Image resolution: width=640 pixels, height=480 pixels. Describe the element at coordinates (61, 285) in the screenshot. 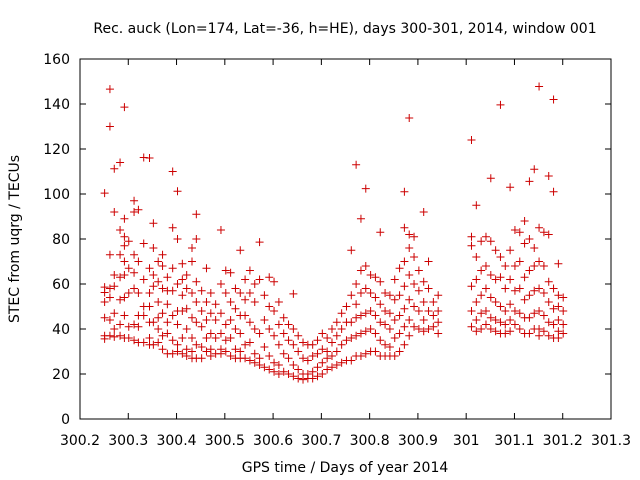

I see `y-tick-label: 60` at that location.